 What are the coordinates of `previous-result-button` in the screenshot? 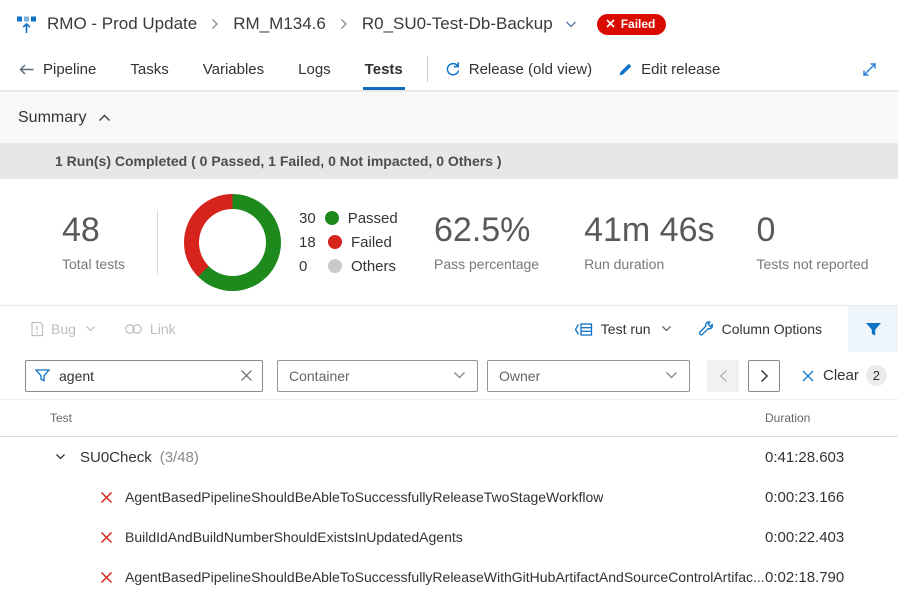 It's located at (723, 375).